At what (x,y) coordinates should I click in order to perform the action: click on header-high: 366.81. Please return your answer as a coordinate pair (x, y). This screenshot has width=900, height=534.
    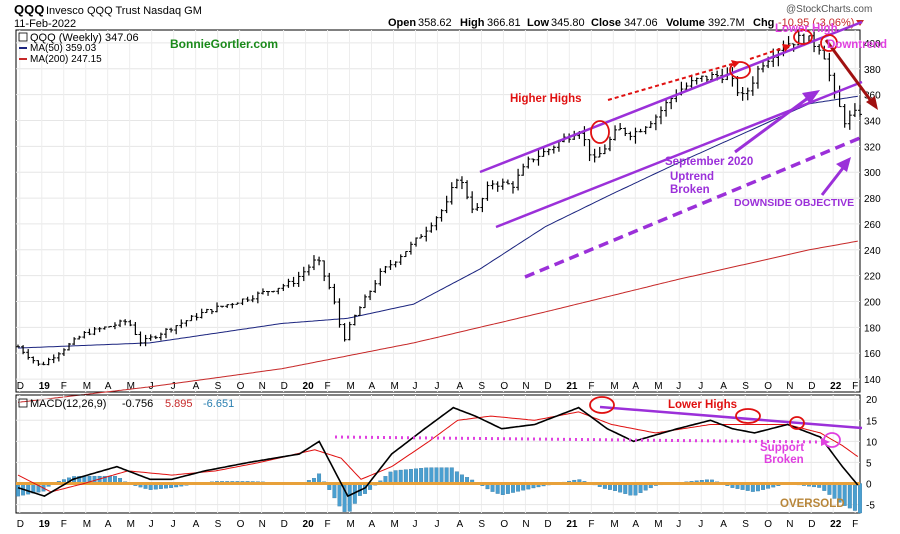
    Looking at the image, I should click on (504, 23).